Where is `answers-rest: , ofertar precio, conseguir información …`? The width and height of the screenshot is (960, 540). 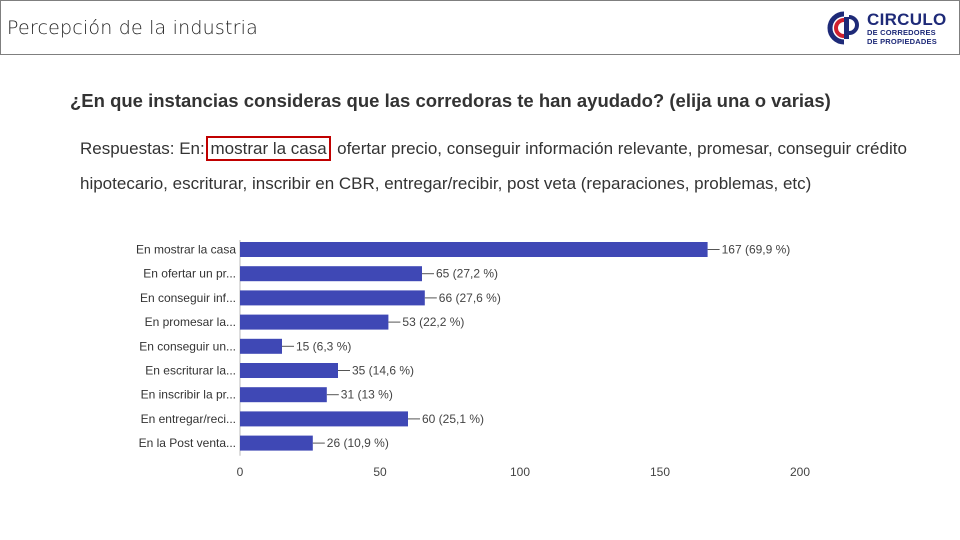 answers-rest: , ofertar precio, conseguir información … is located at coordinates (493, 166).